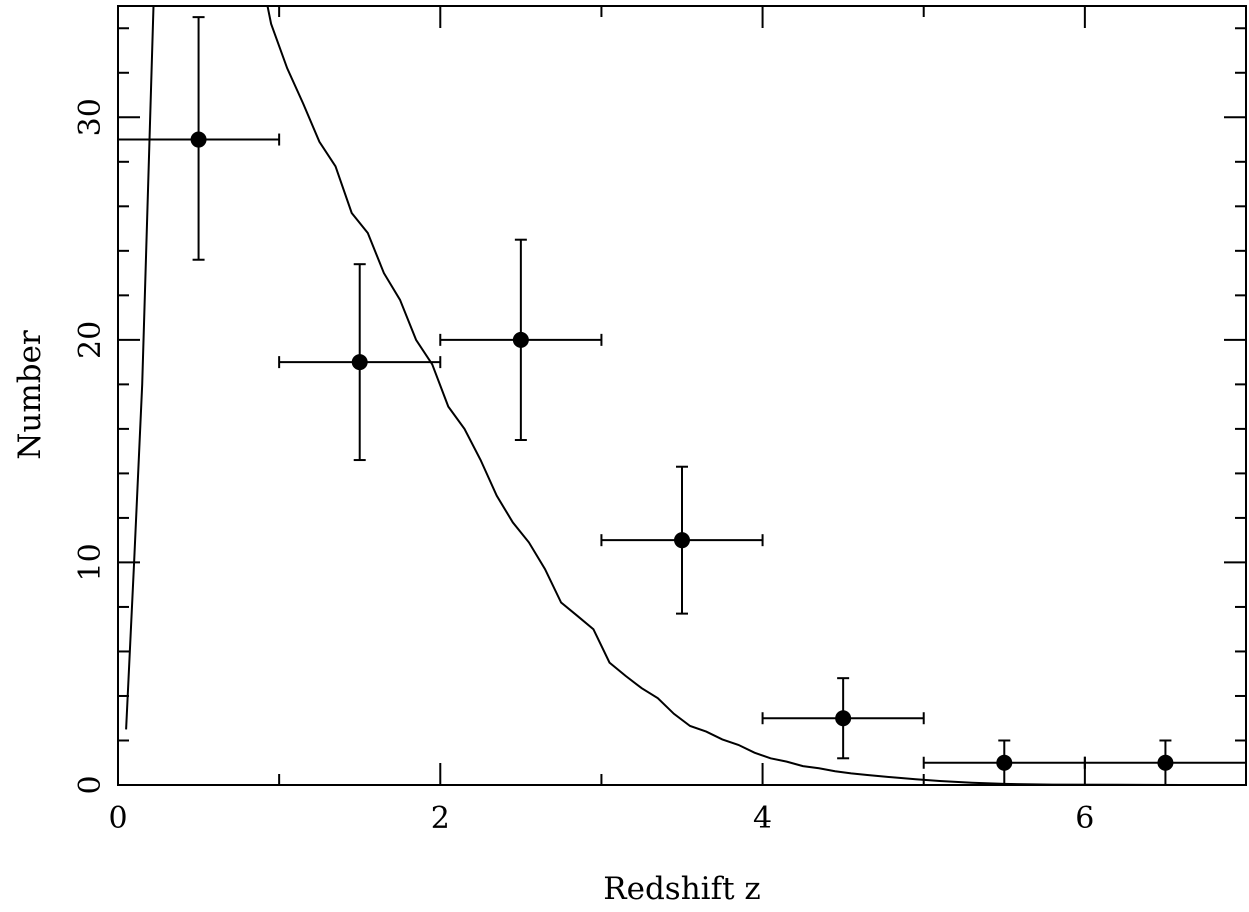  Describe the element at coordinates (90, 562) in the screenshot. I see `y-tick-label: 10` at that location.